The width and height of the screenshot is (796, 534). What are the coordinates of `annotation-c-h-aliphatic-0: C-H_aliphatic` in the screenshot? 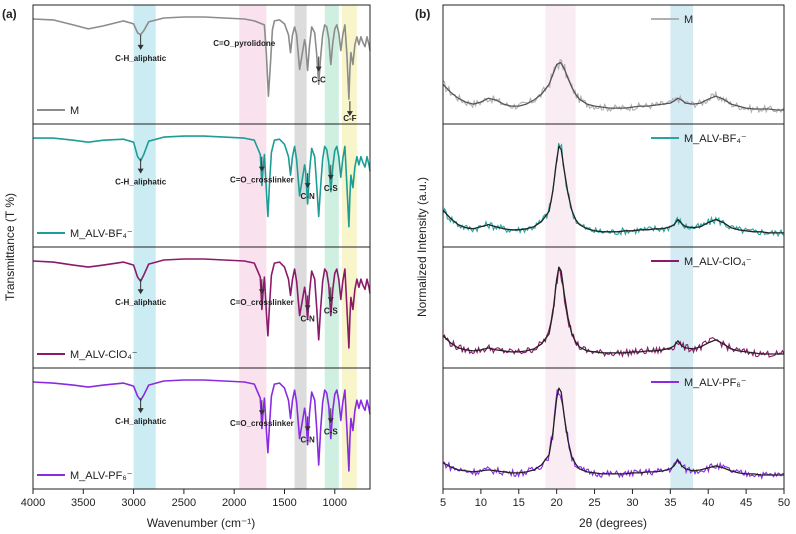 It's located at (141, 48).